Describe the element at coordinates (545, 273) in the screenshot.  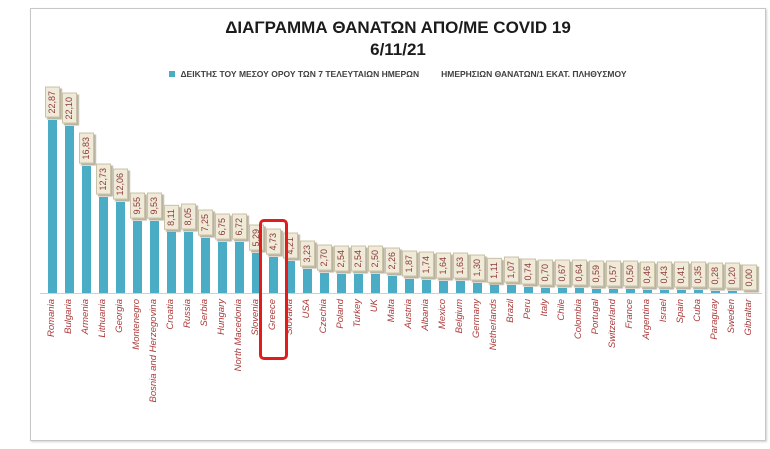
I see `value-label: 0,70` at that location.